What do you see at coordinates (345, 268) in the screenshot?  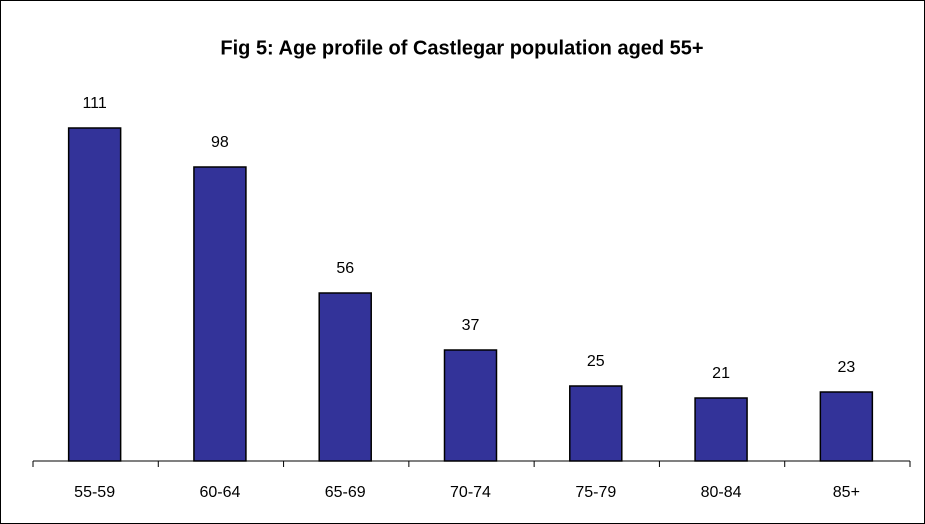 I see `data-label: 56` at bounding box center [345, 268].